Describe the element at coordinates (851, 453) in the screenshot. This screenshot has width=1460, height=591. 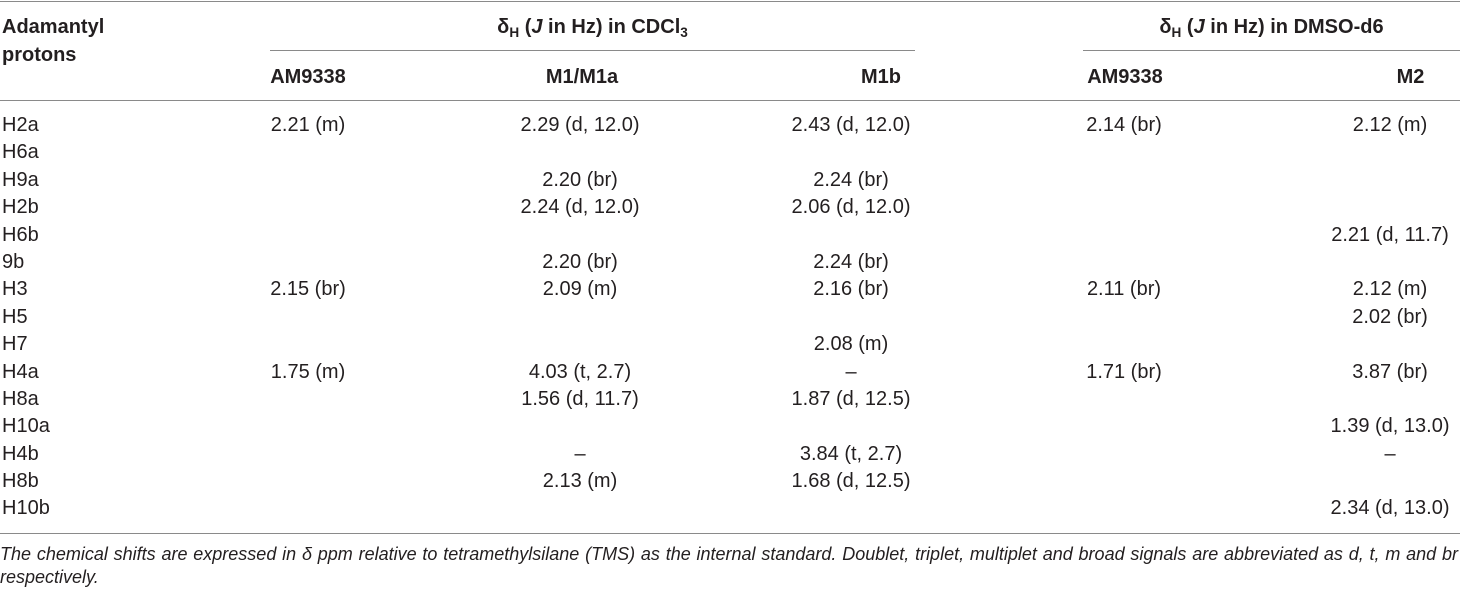
I see `shift-cell: 3.84 (t, 2.7)` at that location.